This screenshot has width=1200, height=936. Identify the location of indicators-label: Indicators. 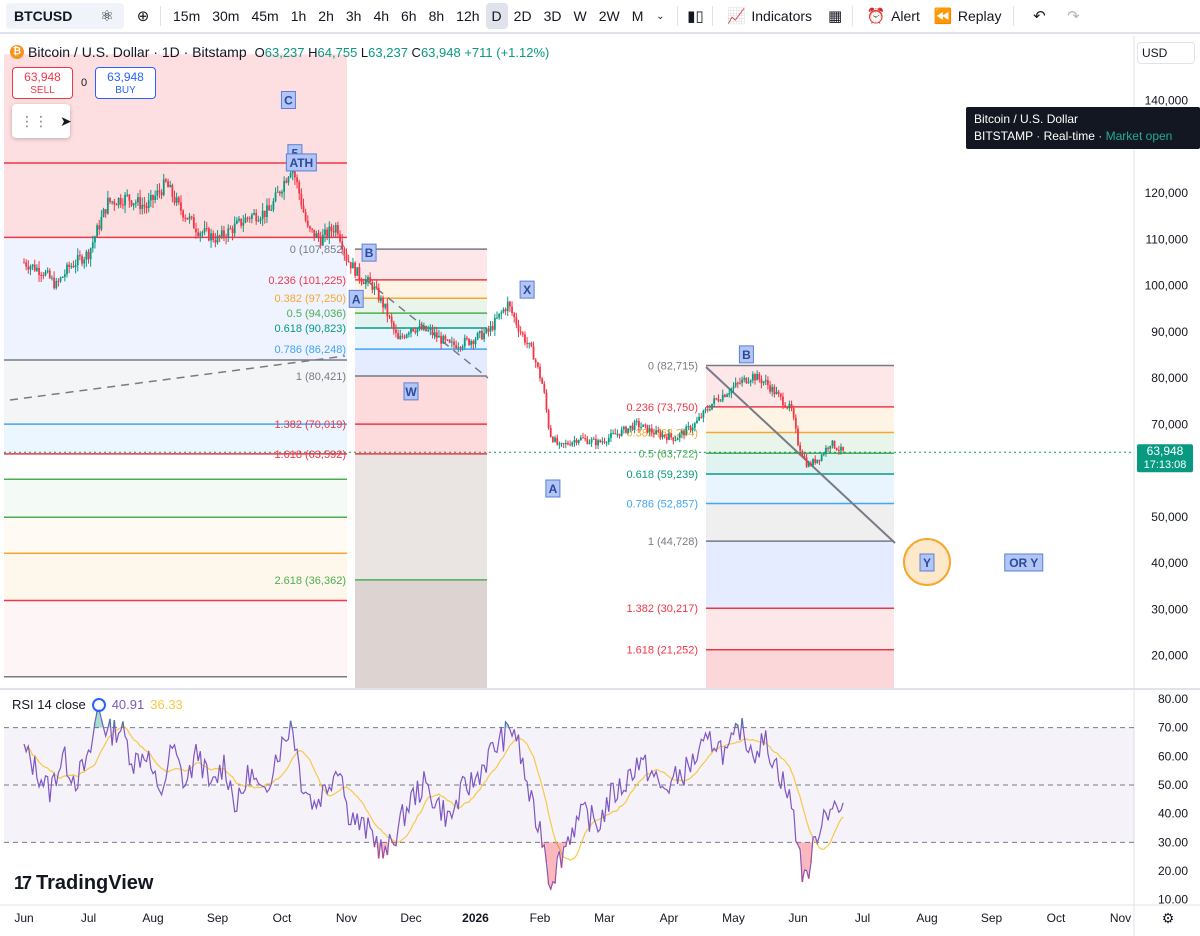
(782, 16).